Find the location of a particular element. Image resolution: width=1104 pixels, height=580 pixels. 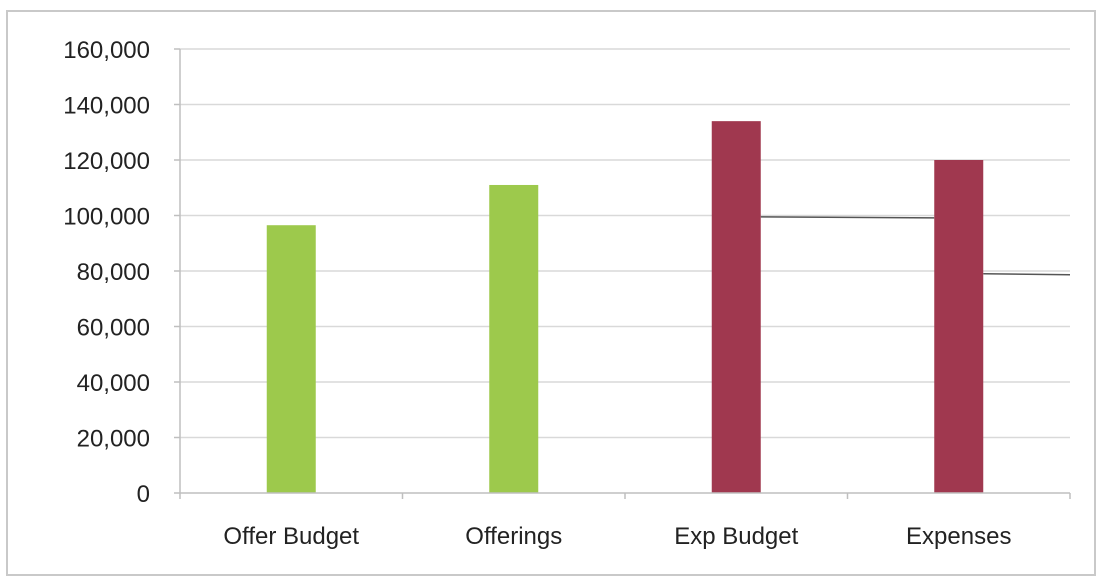

x-tick-label: Offer Budget is located at coordinates (291, 536).